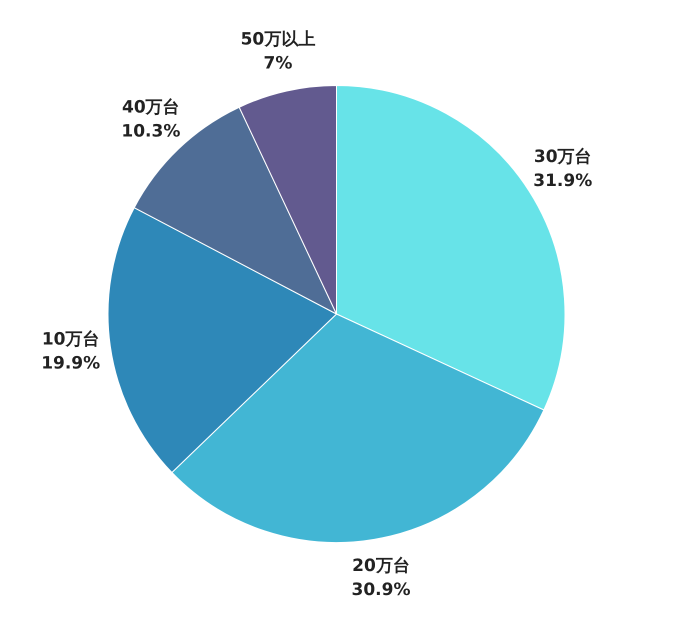 The width and height of the screenshot is (673, 630). I want to click on data-label: 10.3%, so click(150, 131).